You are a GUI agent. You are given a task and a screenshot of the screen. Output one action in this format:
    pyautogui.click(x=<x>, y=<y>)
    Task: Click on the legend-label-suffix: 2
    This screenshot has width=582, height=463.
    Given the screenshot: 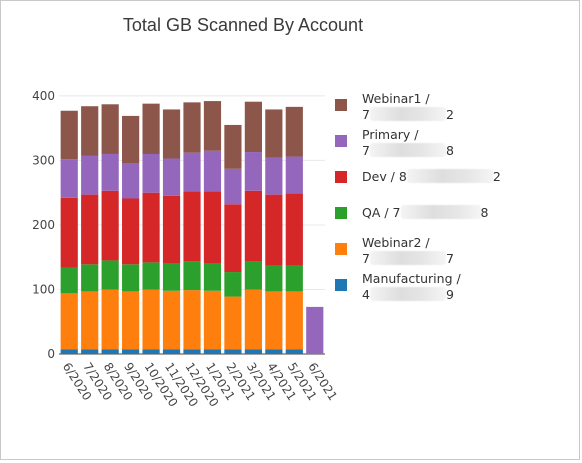 What is the action you would take?
    pyautogui.click(x=449, y=114)
    